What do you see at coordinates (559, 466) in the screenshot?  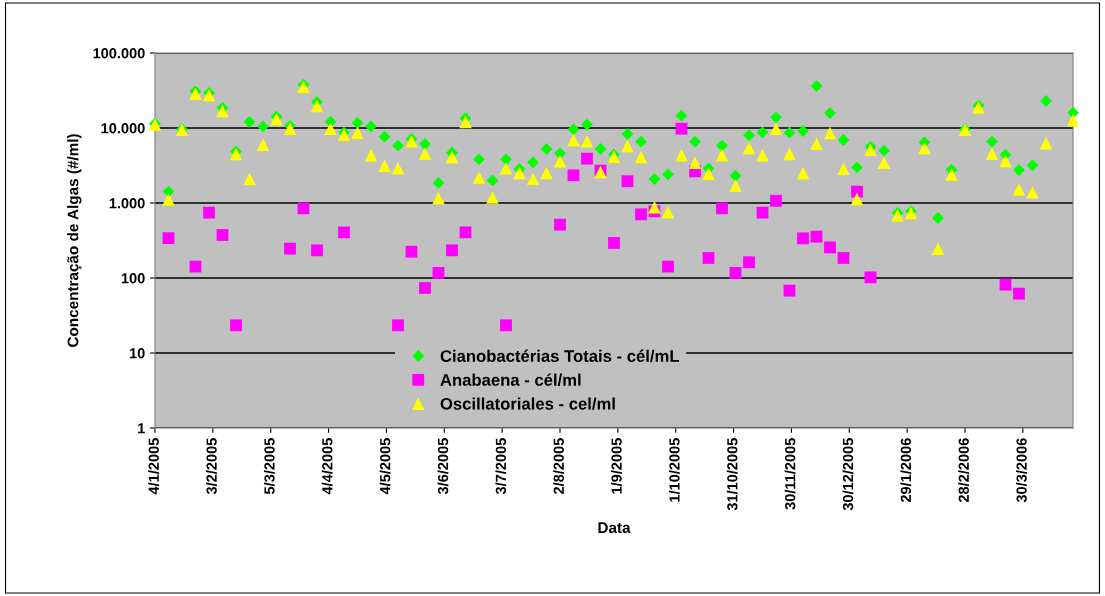 I see `x-tick-label: 2/8/2005` at bounding box center [559, 466].